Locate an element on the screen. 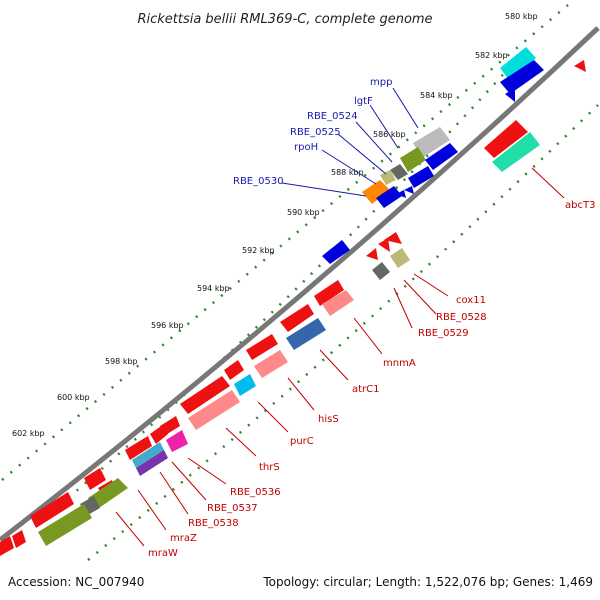 The width and height of the screenshot is (600, 600). gene-label-rbe0528: RBE_0528 is located at coordinates (461, 317).